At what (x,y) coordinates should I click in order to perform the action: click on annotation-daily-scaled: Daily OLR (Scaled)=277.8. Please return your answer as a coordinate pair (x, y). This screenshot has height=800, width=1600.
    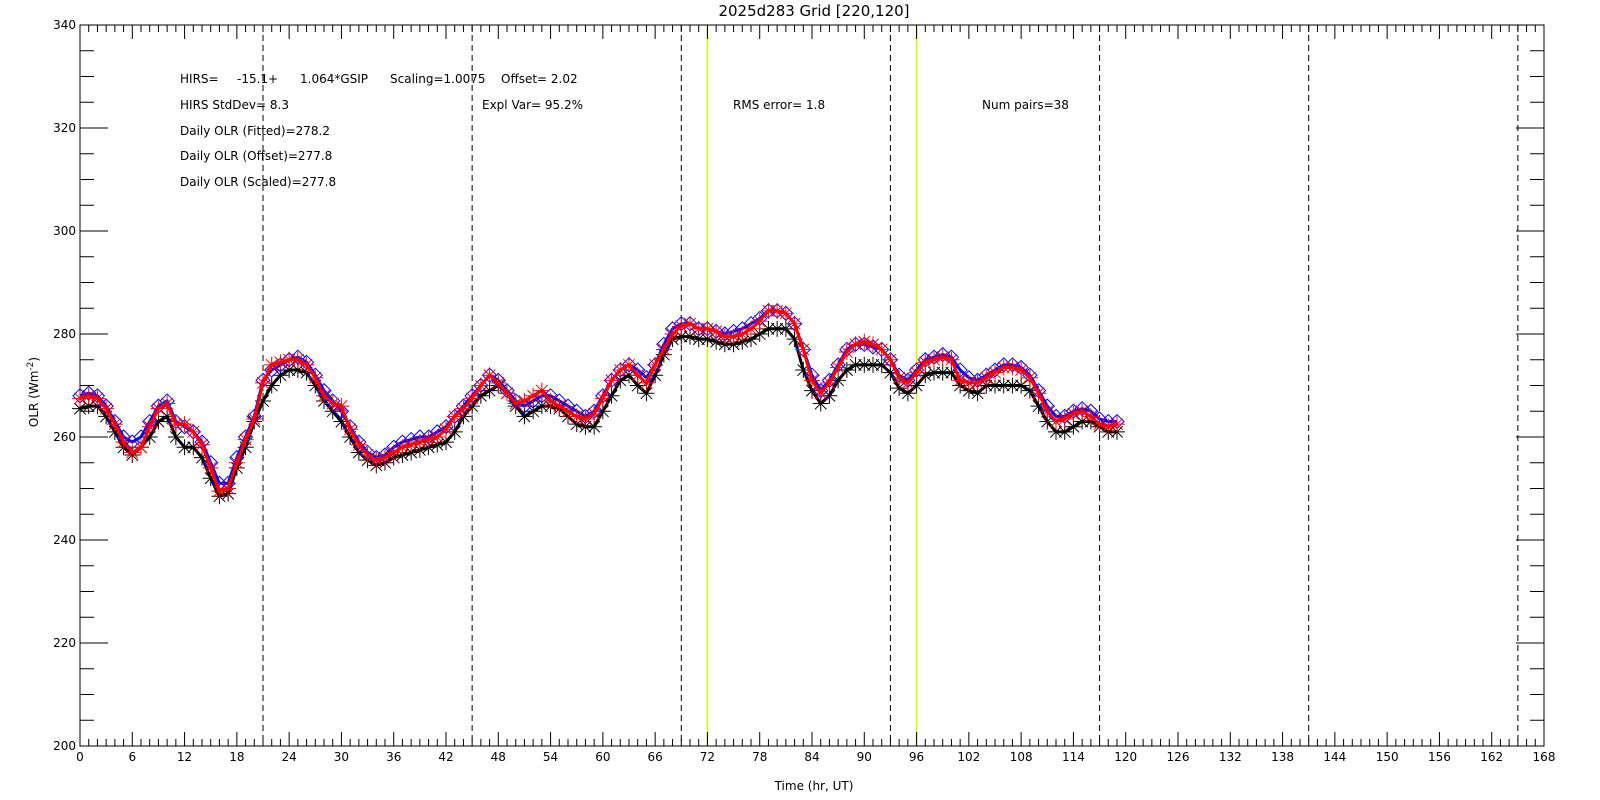
    Looking at the image, I should click on (258, 182).